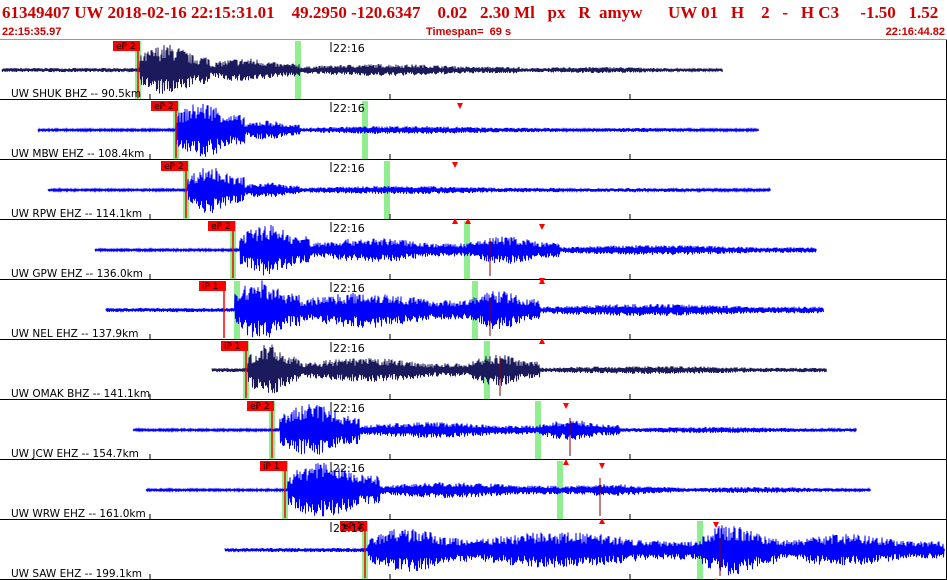  What do you see at coordinates (76, 94) in the screenshot?
I see `station-label: UW SHUK BHZ -- 90.5km` at bounding box center [76, 94].